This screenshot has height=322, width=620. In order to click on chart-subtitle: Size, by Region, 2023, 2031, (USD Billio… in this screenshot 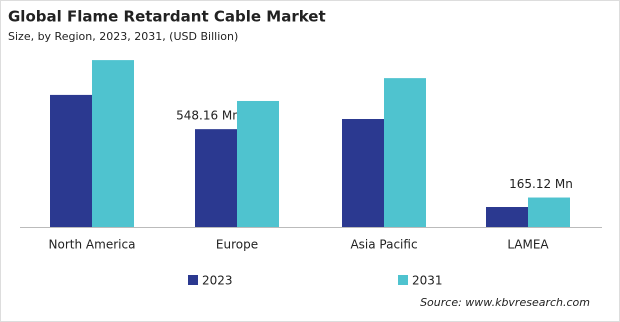, I will do `click(123, 36)`.